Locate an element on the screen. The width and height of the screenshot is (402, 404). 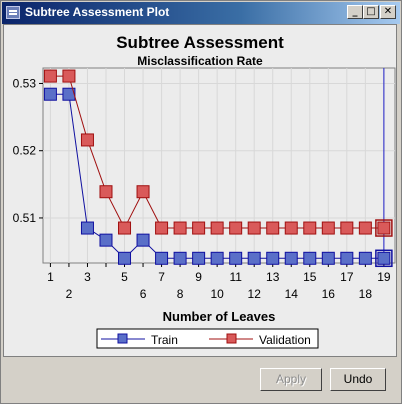
x-axis-label: Number of Leaves is located at coordinates (219, 316).